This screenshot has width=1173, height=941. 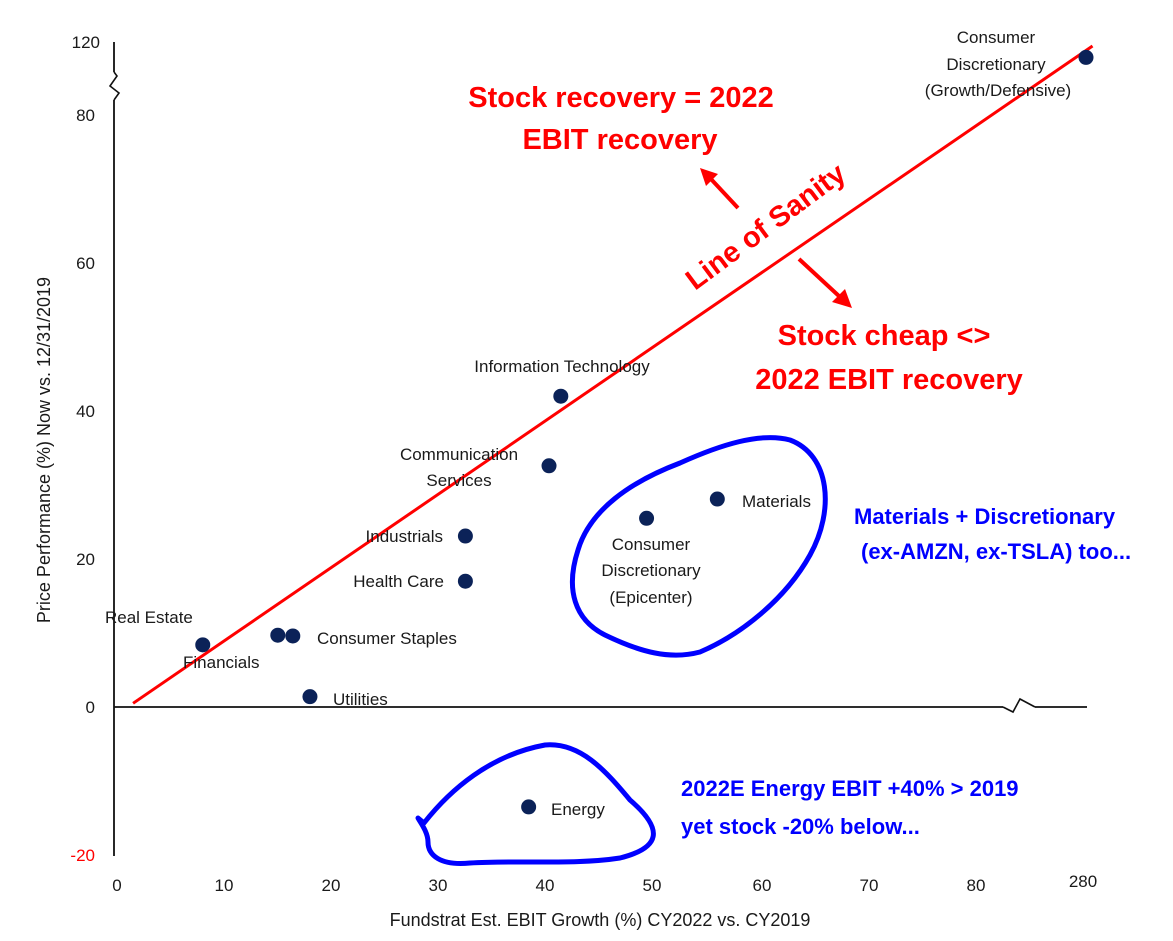 What do you see at coordinates (116, 885) in the screenshot?
I see `x-tick-label: 0` at bounding box center [116, 885].